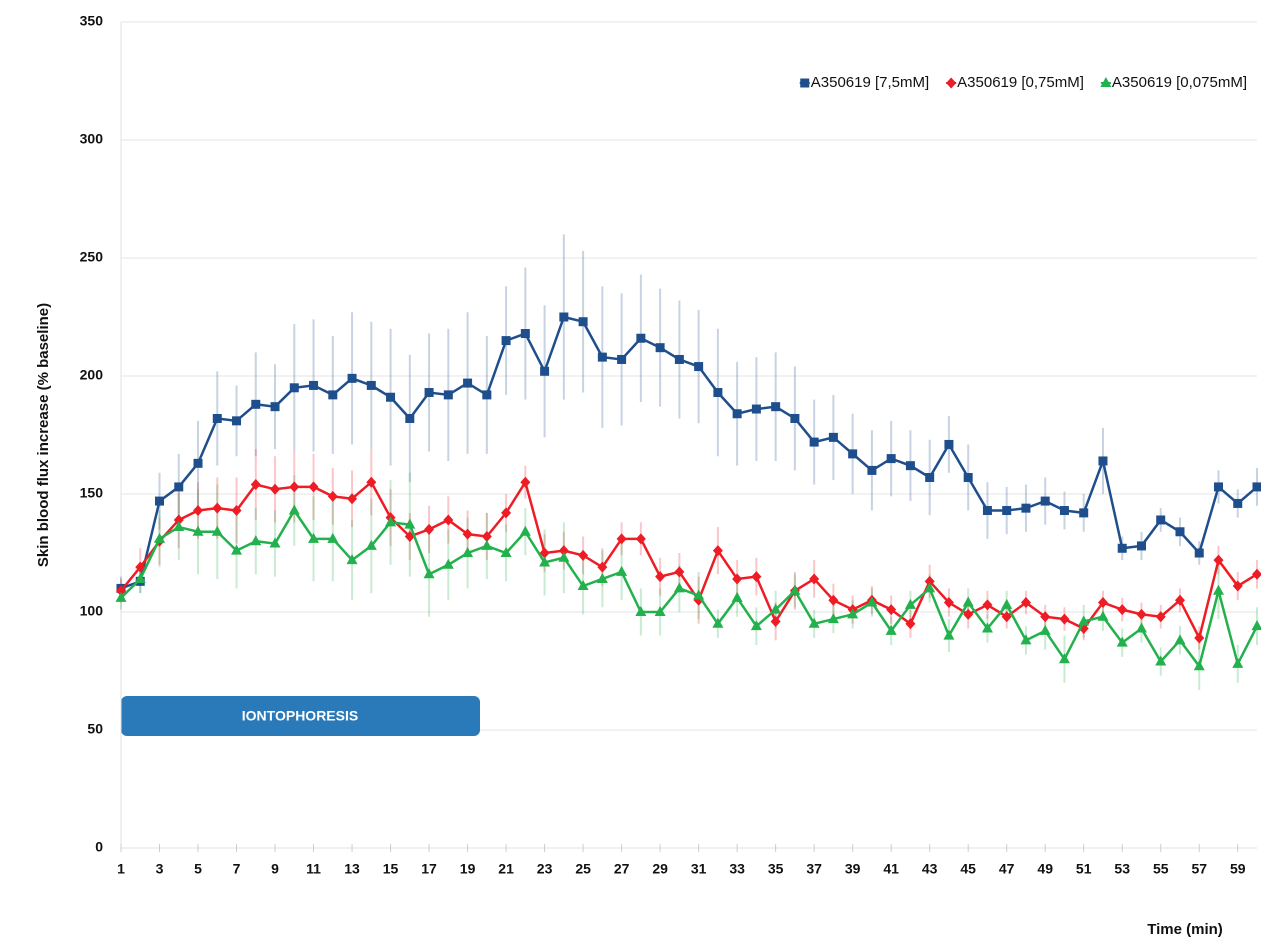  Describe the element at coordinates (429, 869) in the screenshot. I see `x-tick-label: 17` at that location.